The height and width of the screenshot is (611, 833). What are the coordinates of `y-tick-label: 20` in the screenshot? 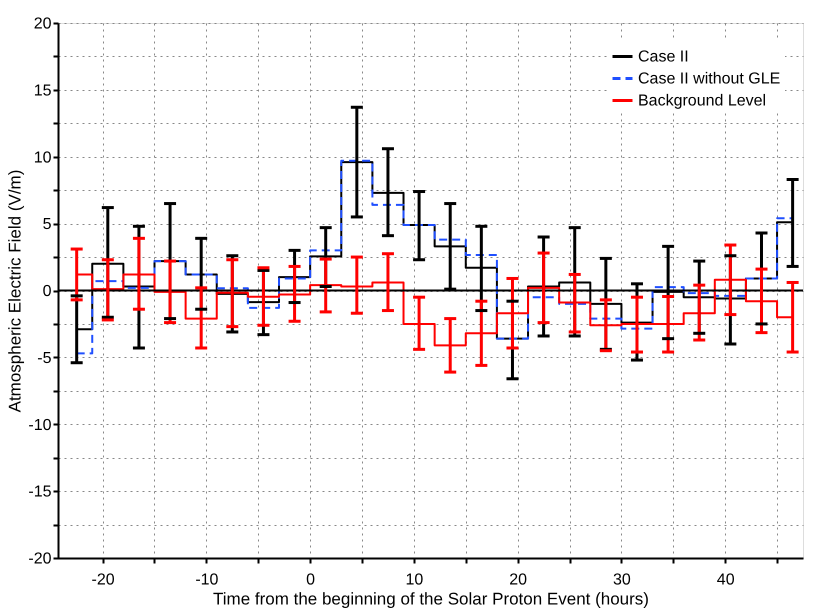 It's located at (43, 24).